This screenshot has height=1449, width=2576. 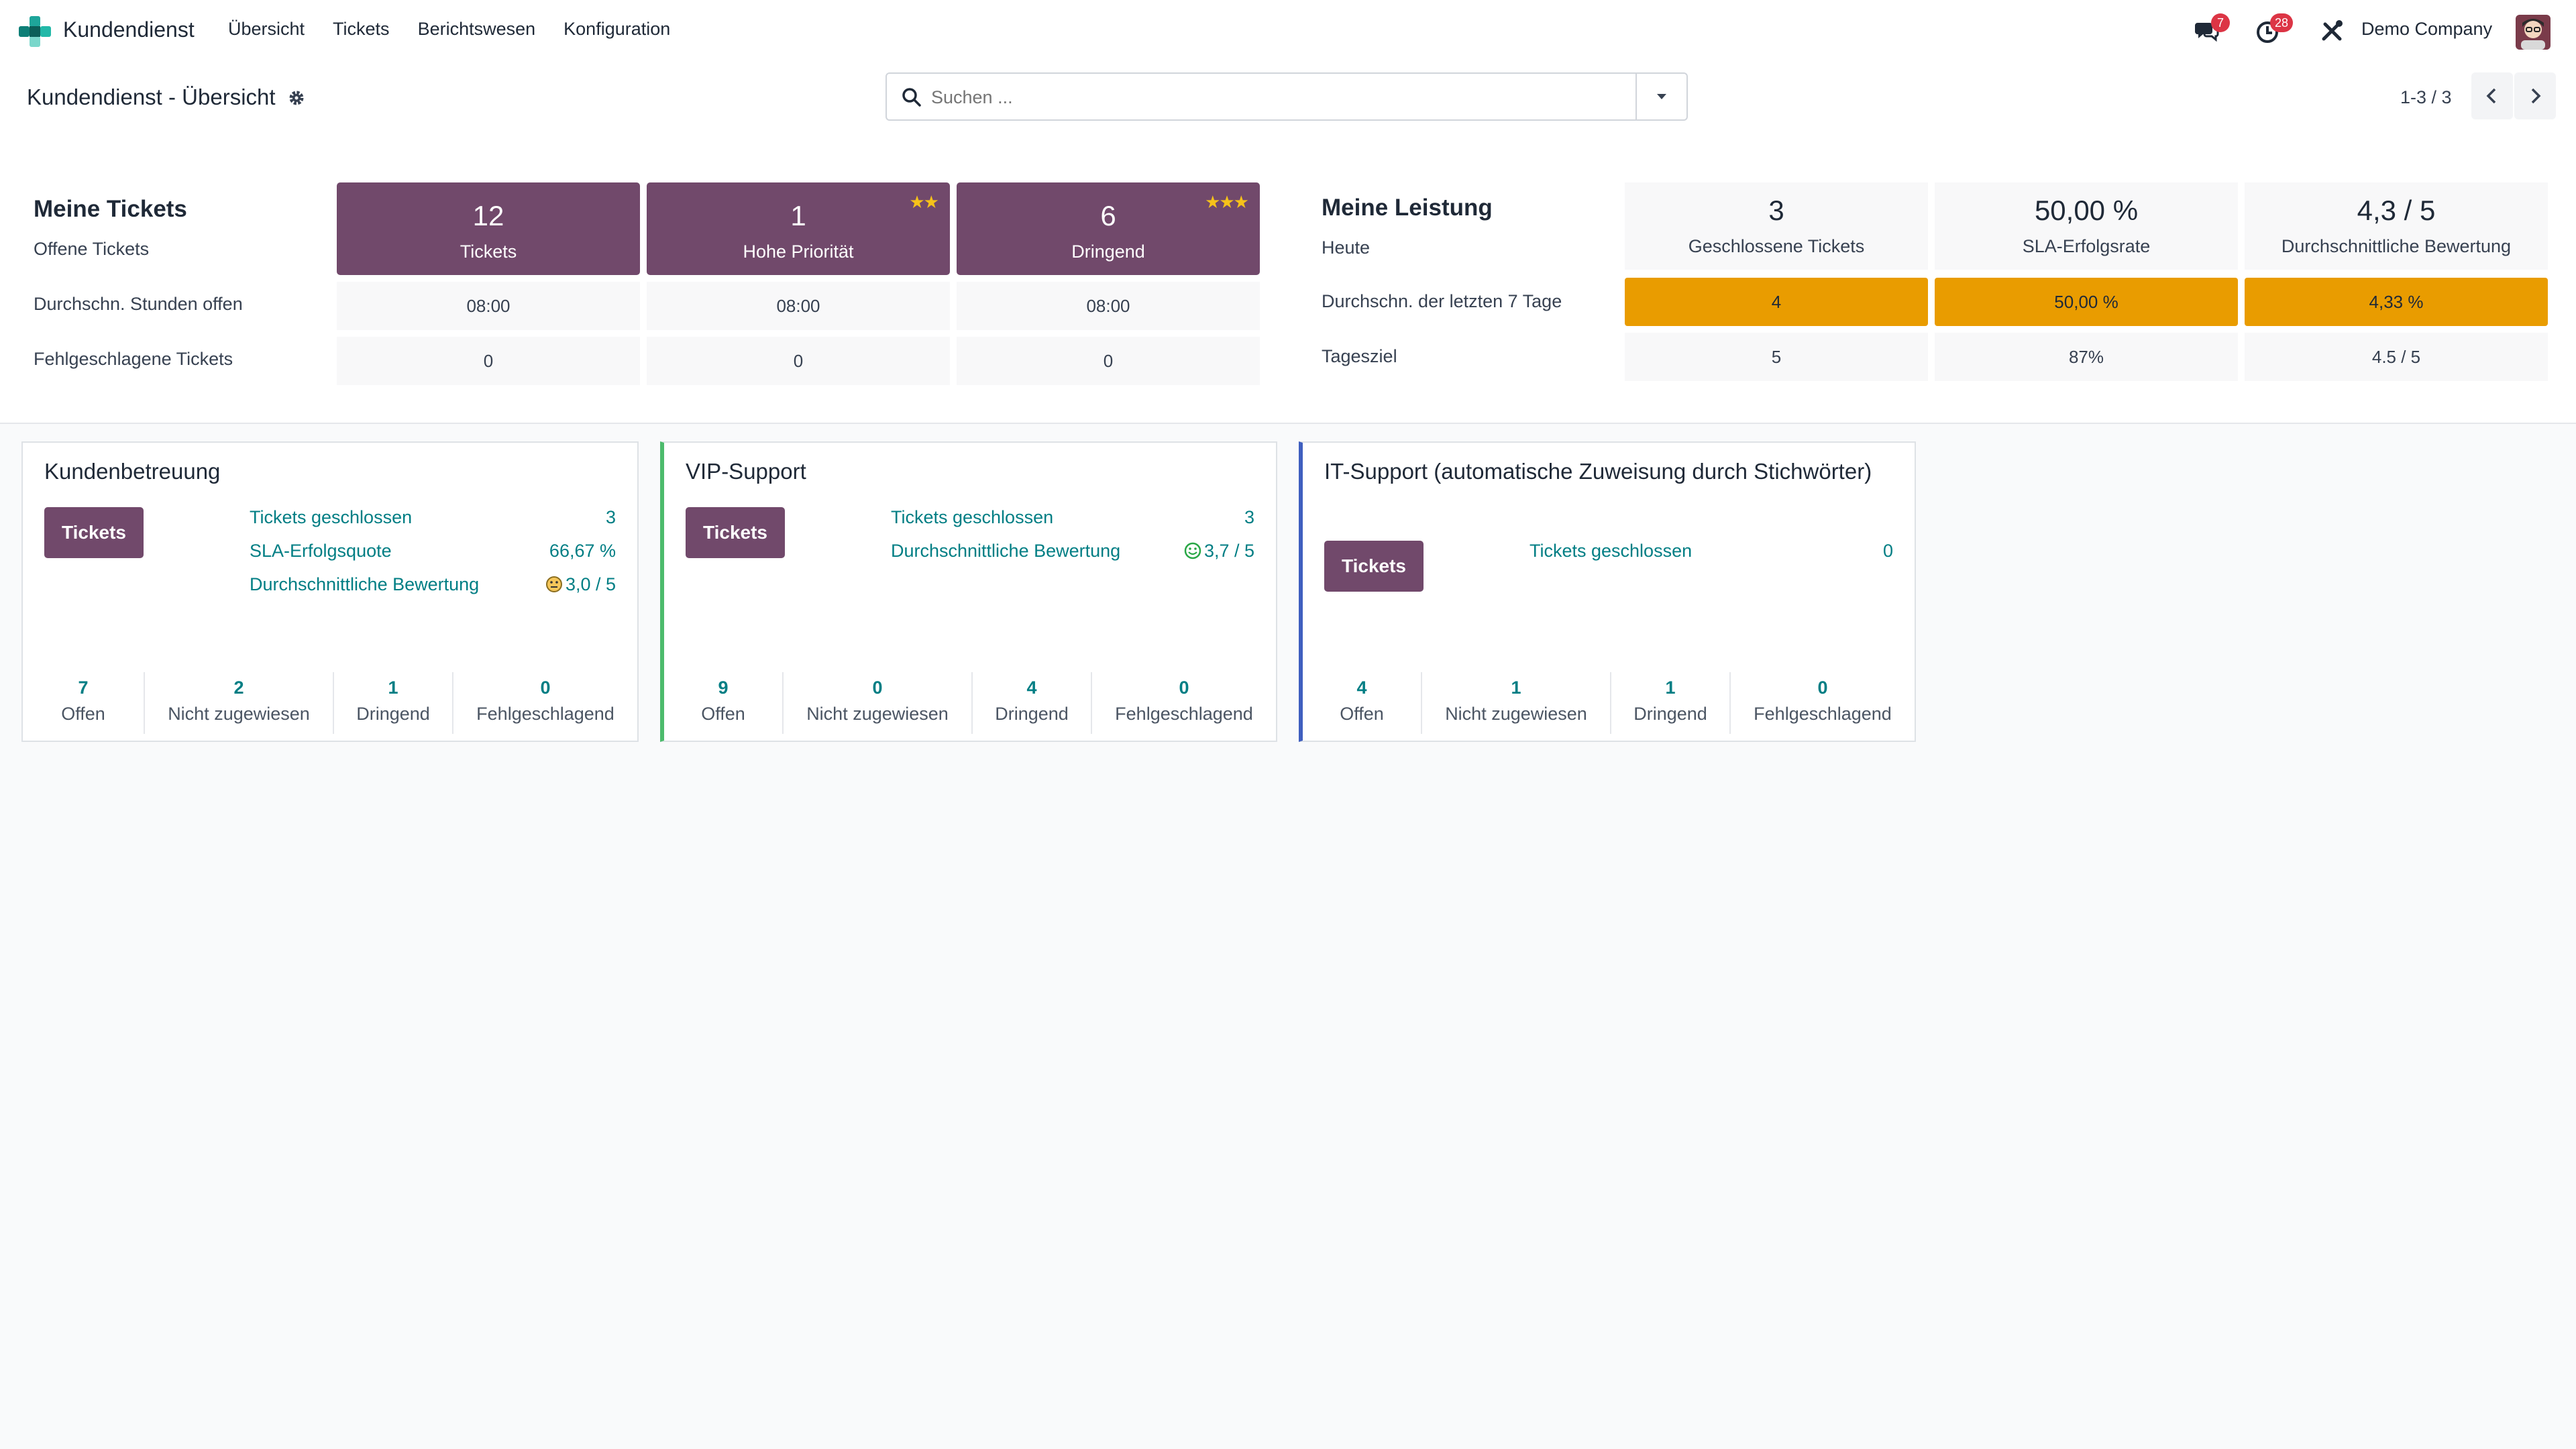 I want to click on three-stars-icon: ★★★, so click(x=1227, y=202).